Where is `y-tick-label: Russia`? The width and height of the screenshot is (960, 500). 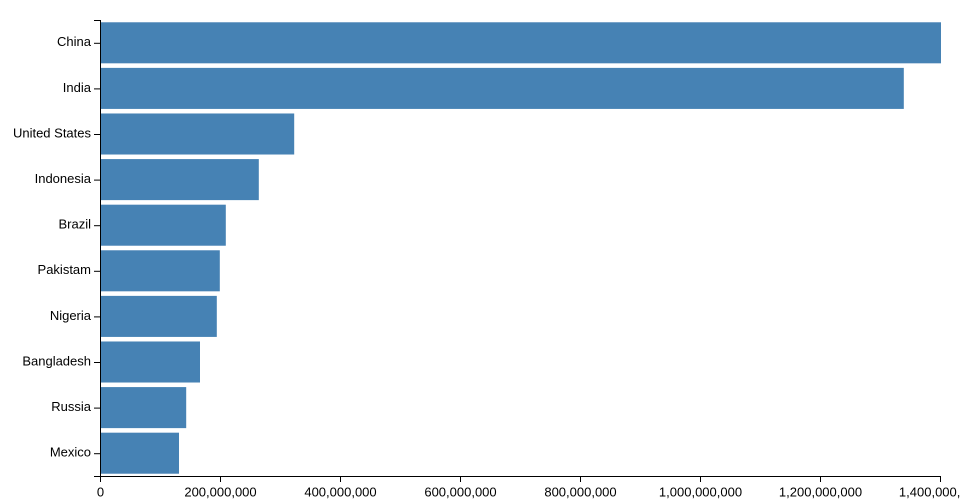
y-tick-label: Russia is located at coordinates (71, 406).